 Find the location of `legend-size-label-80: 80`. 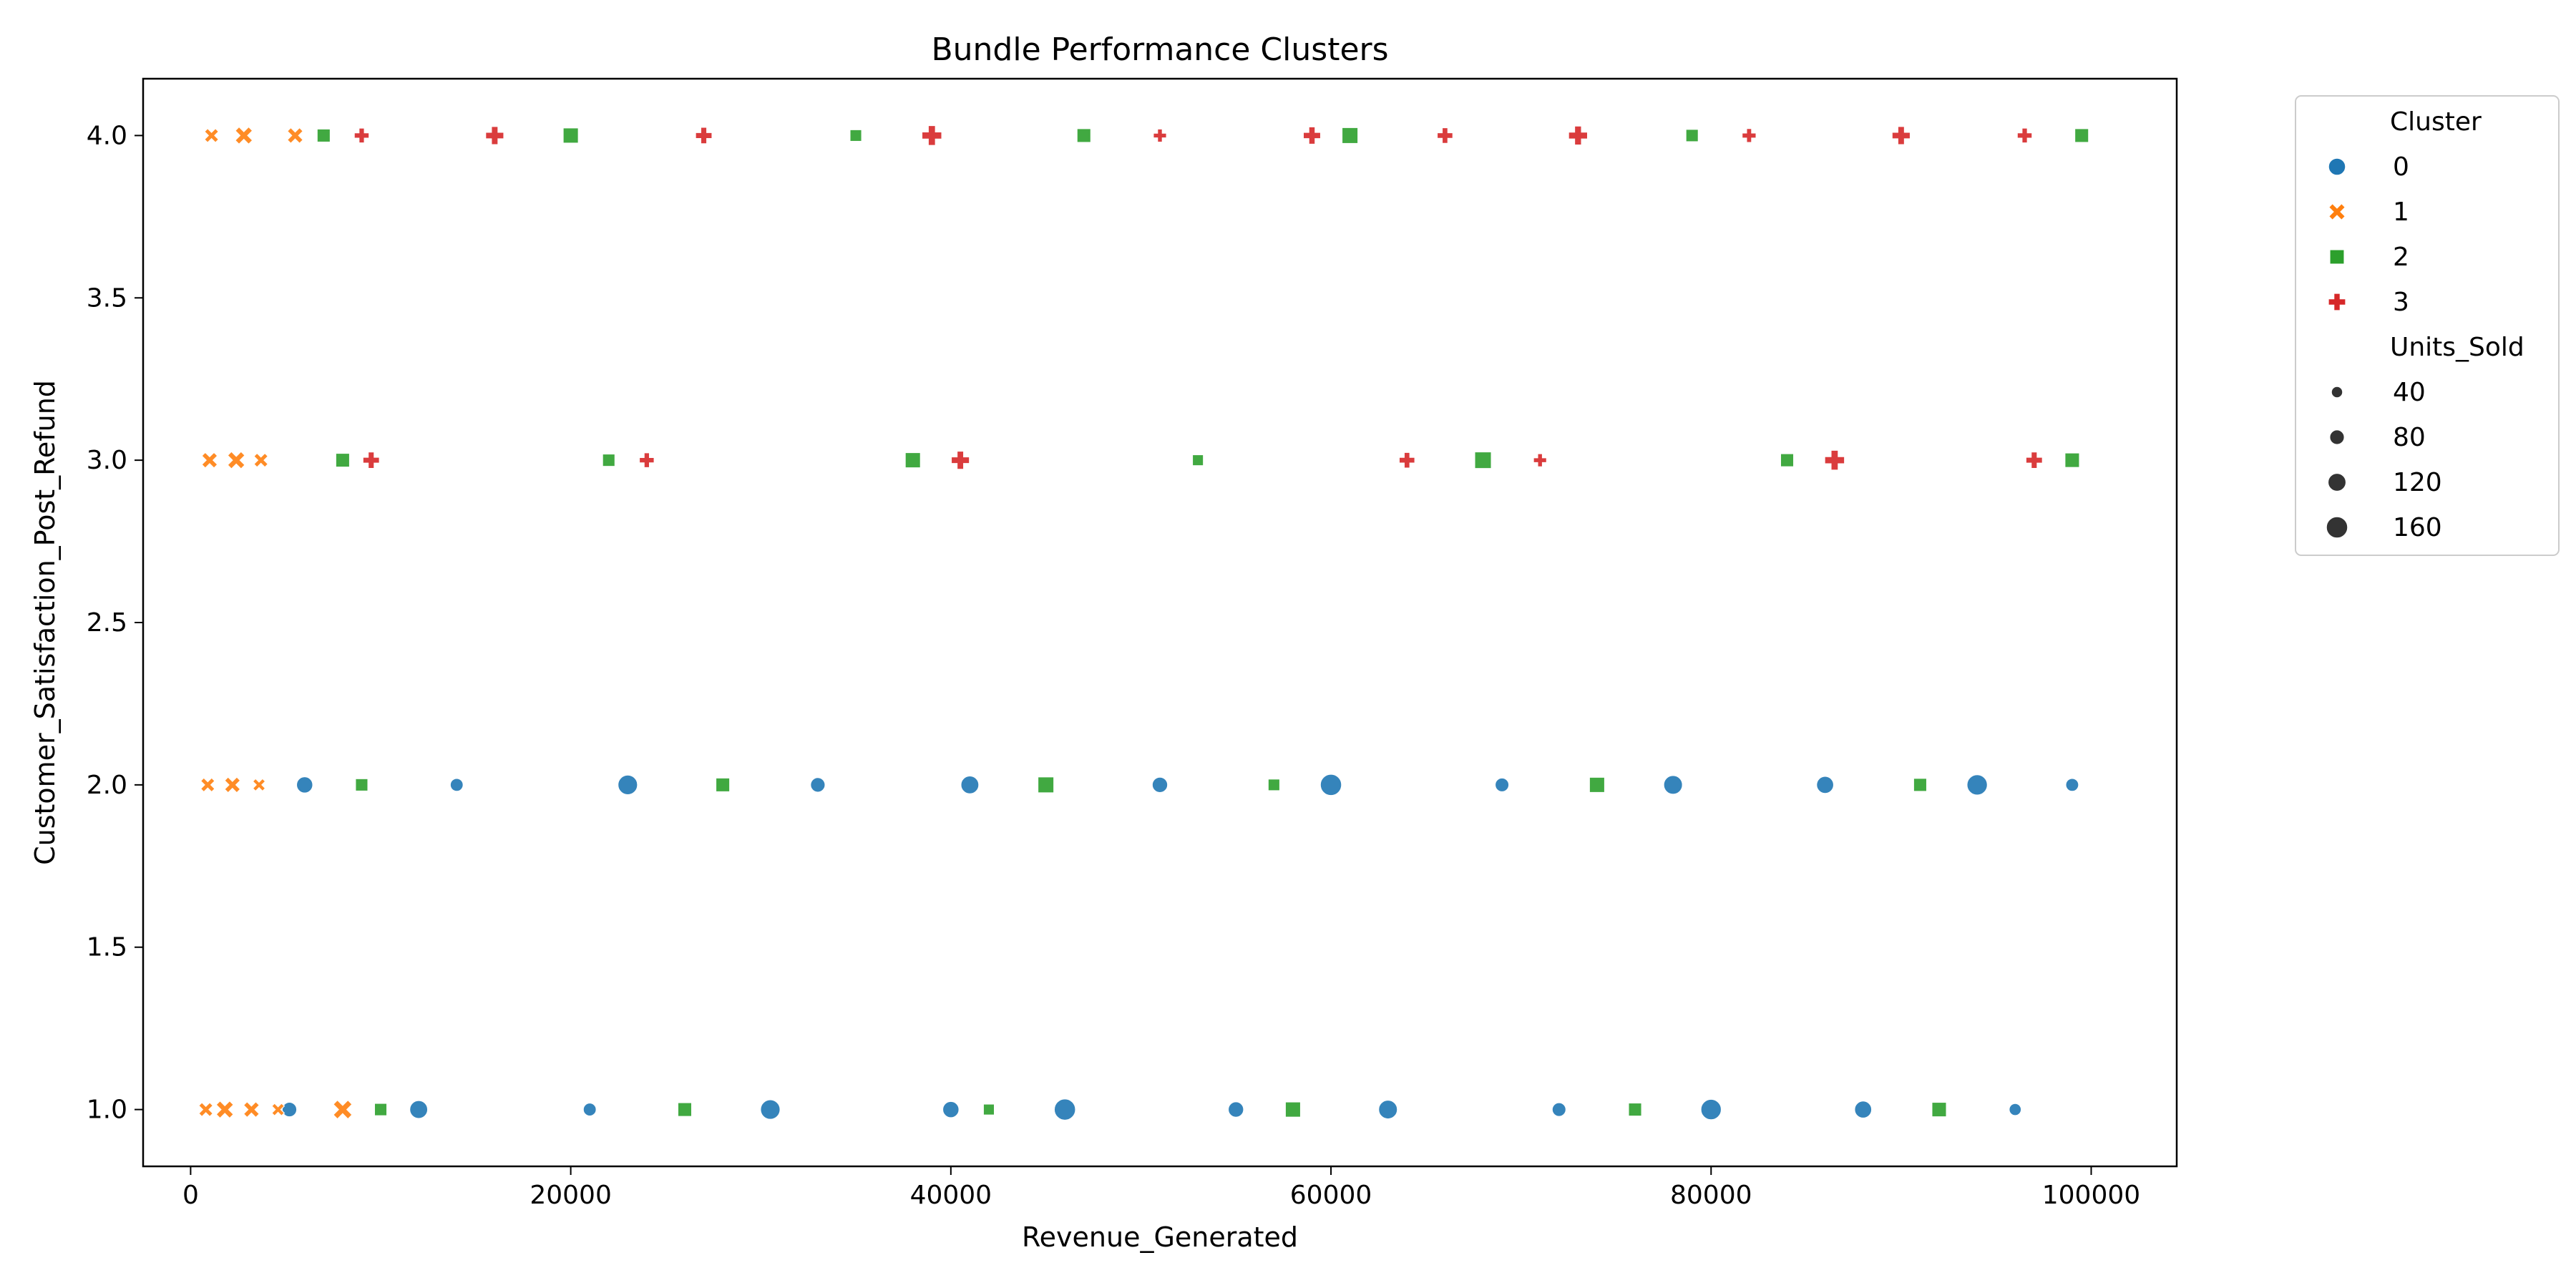

legend-size-label-80: 80 is located at coordinates (2409, 437).